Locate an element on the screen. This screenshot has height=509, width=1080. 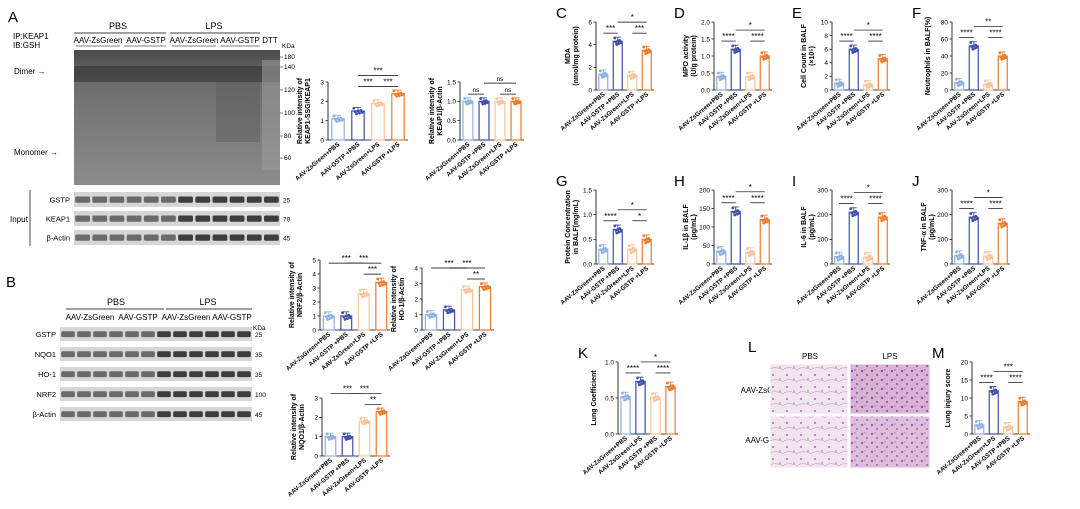
y-tick-label: 100 is located at coordinates (942, 240).